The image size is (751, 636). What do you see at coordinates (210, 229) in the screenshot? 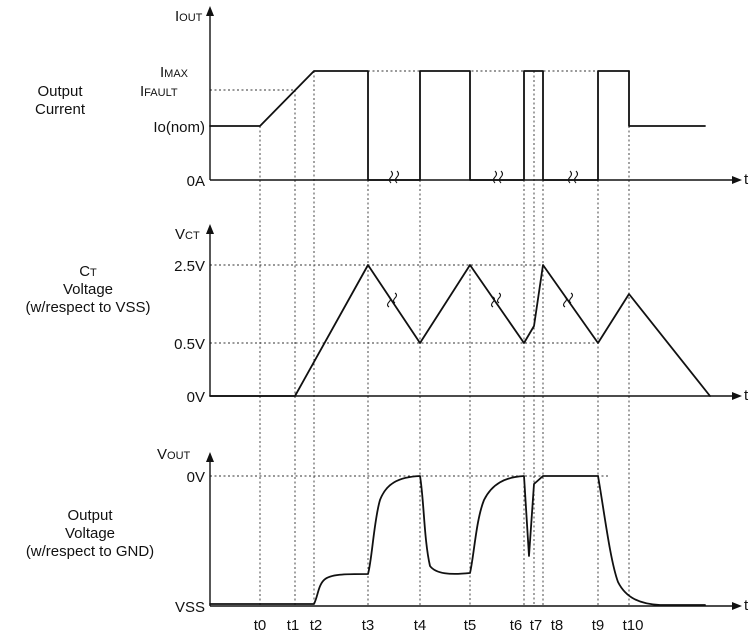
I see `ct-y-arrow` at bounding box center [210, 229].